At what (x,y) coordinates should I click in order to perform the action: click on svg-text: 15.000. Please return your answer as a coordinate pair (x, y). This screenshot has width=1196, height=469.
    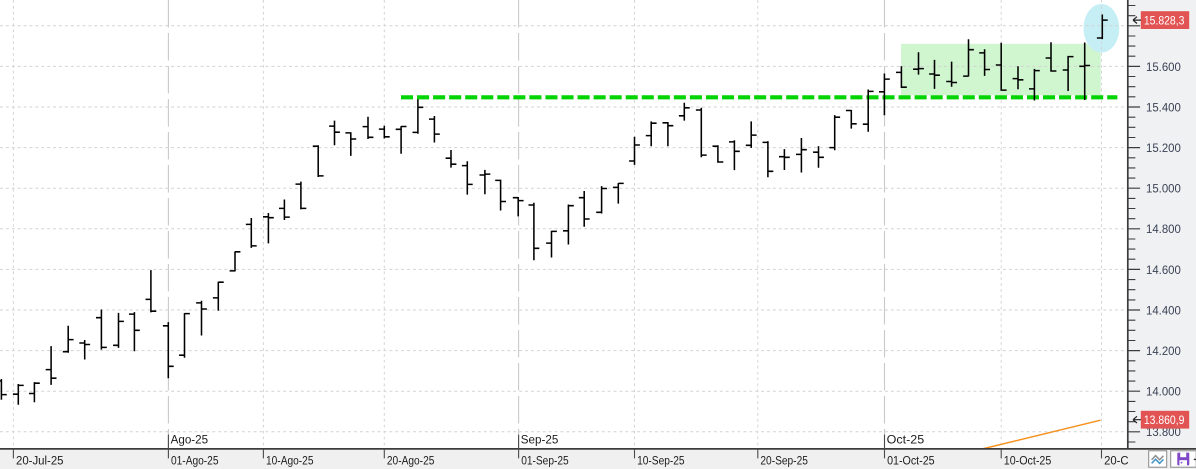
    Looking at the image, I should click on (1163, 189).